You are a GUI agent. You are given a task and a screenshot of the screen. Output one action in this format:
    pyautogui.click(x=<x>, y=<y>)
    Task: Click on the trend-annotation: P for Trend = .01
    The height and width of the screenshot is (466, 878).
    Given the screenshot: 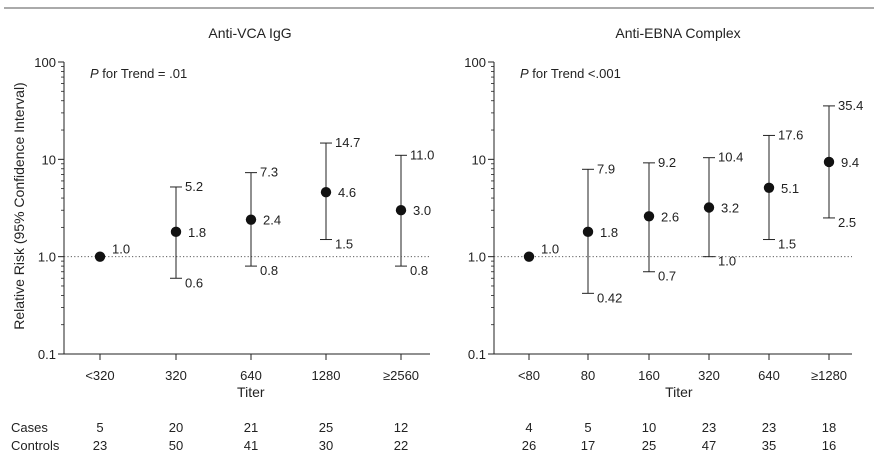 What is the action you would take?
    pyautogui.click(x=138, y=73)
    